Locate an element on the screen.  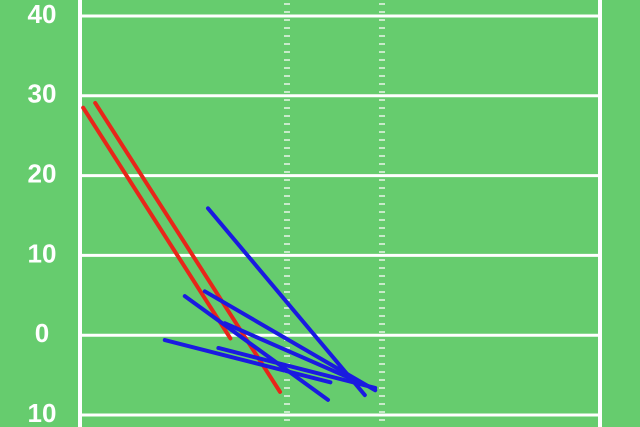
y-tick-label: 30 is located at coordinates (42, 94).